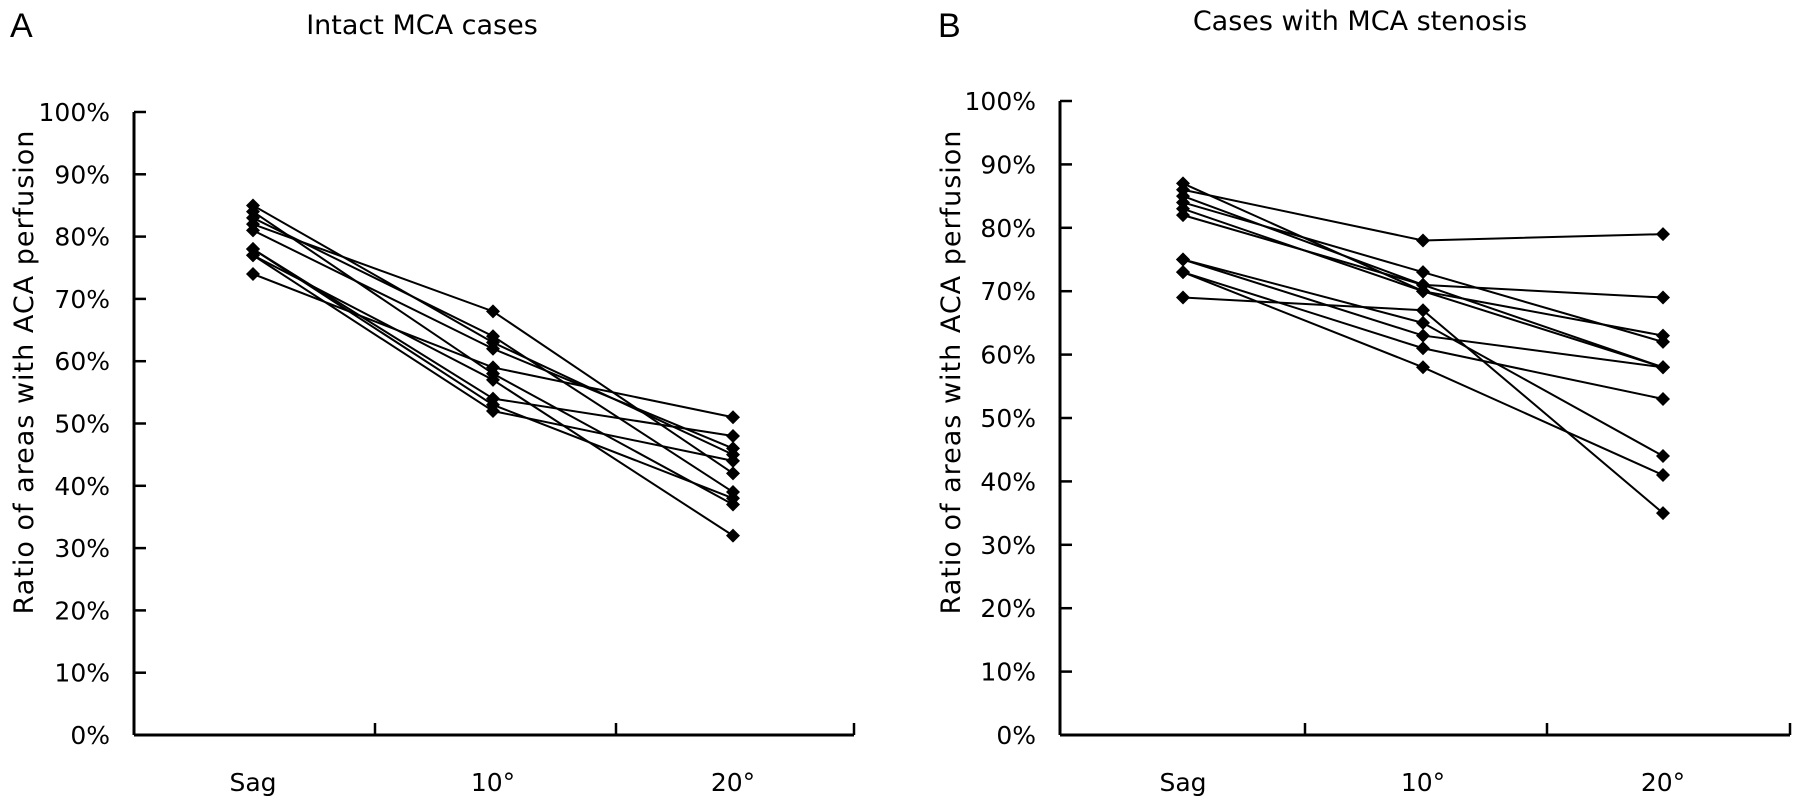  What do you see at coordinates (949, 26) in the screenshot?
I see `panel-label: B` at bounding box center [949, 26].